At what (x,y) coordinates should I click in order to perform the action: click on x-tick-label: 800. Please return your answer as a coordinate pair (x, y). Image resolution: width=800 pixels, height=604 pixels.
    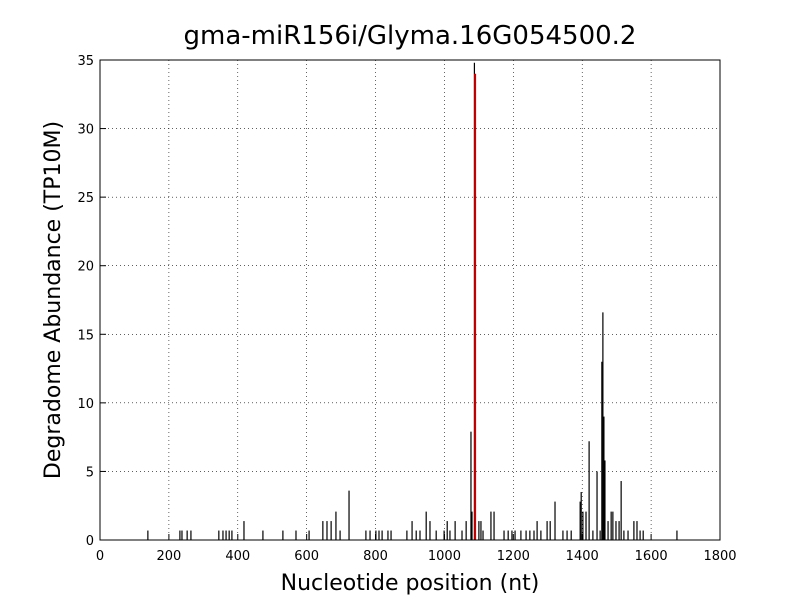
    Looking at the image, I should click on (375, 556).